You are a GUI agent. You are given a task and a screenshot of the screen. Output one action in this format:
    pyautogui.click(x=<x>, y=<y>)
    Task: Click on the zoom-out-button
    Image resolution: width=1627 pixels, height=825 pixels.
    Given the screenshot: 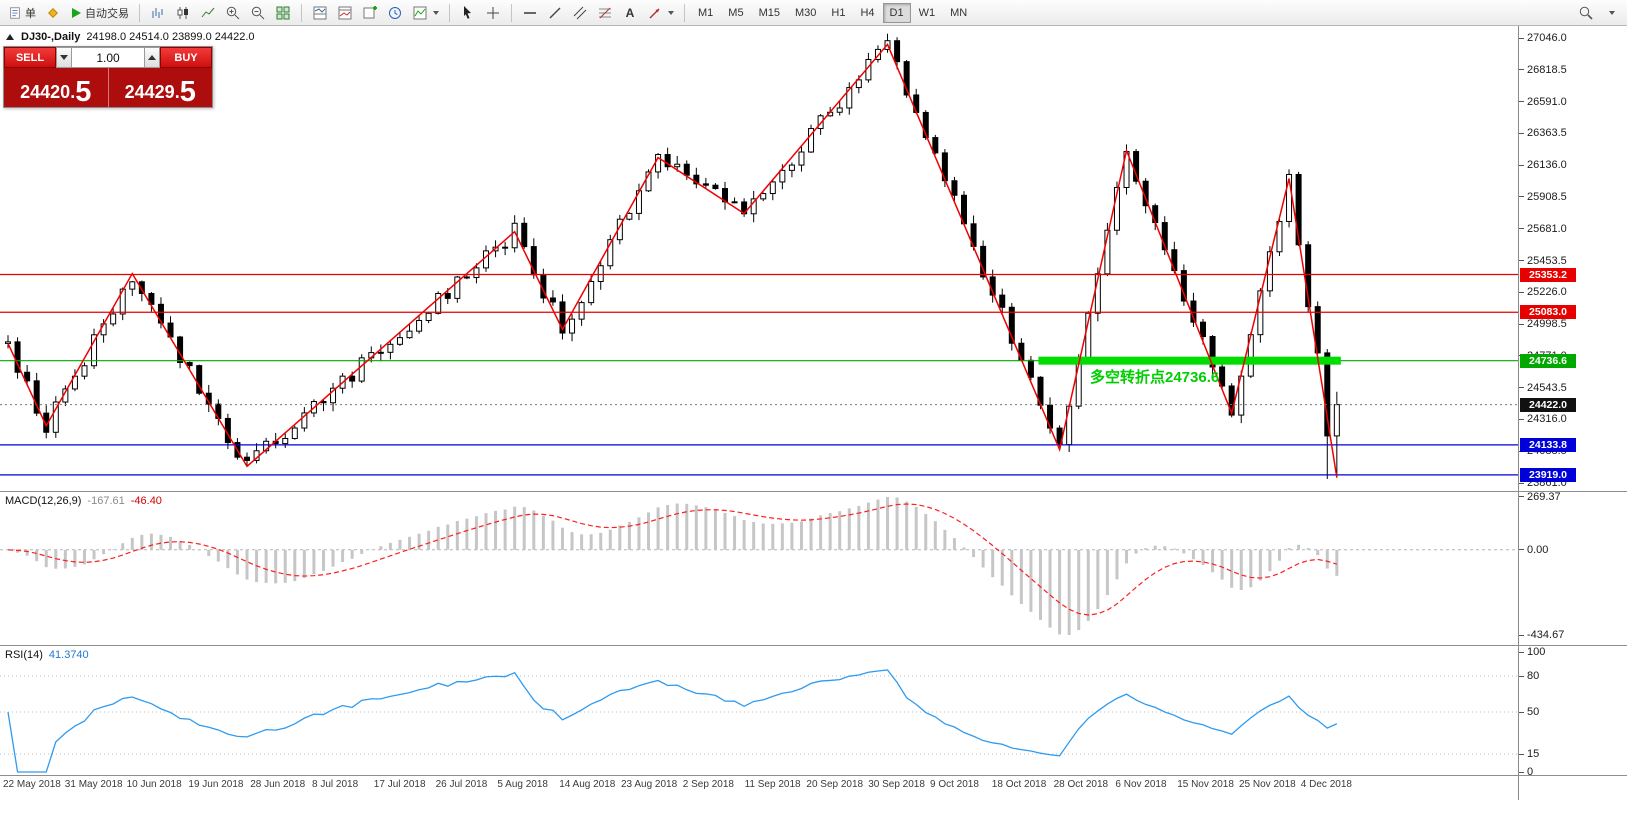 What is the action you would take?
    pyautogui.click(x=258, y=13)
    